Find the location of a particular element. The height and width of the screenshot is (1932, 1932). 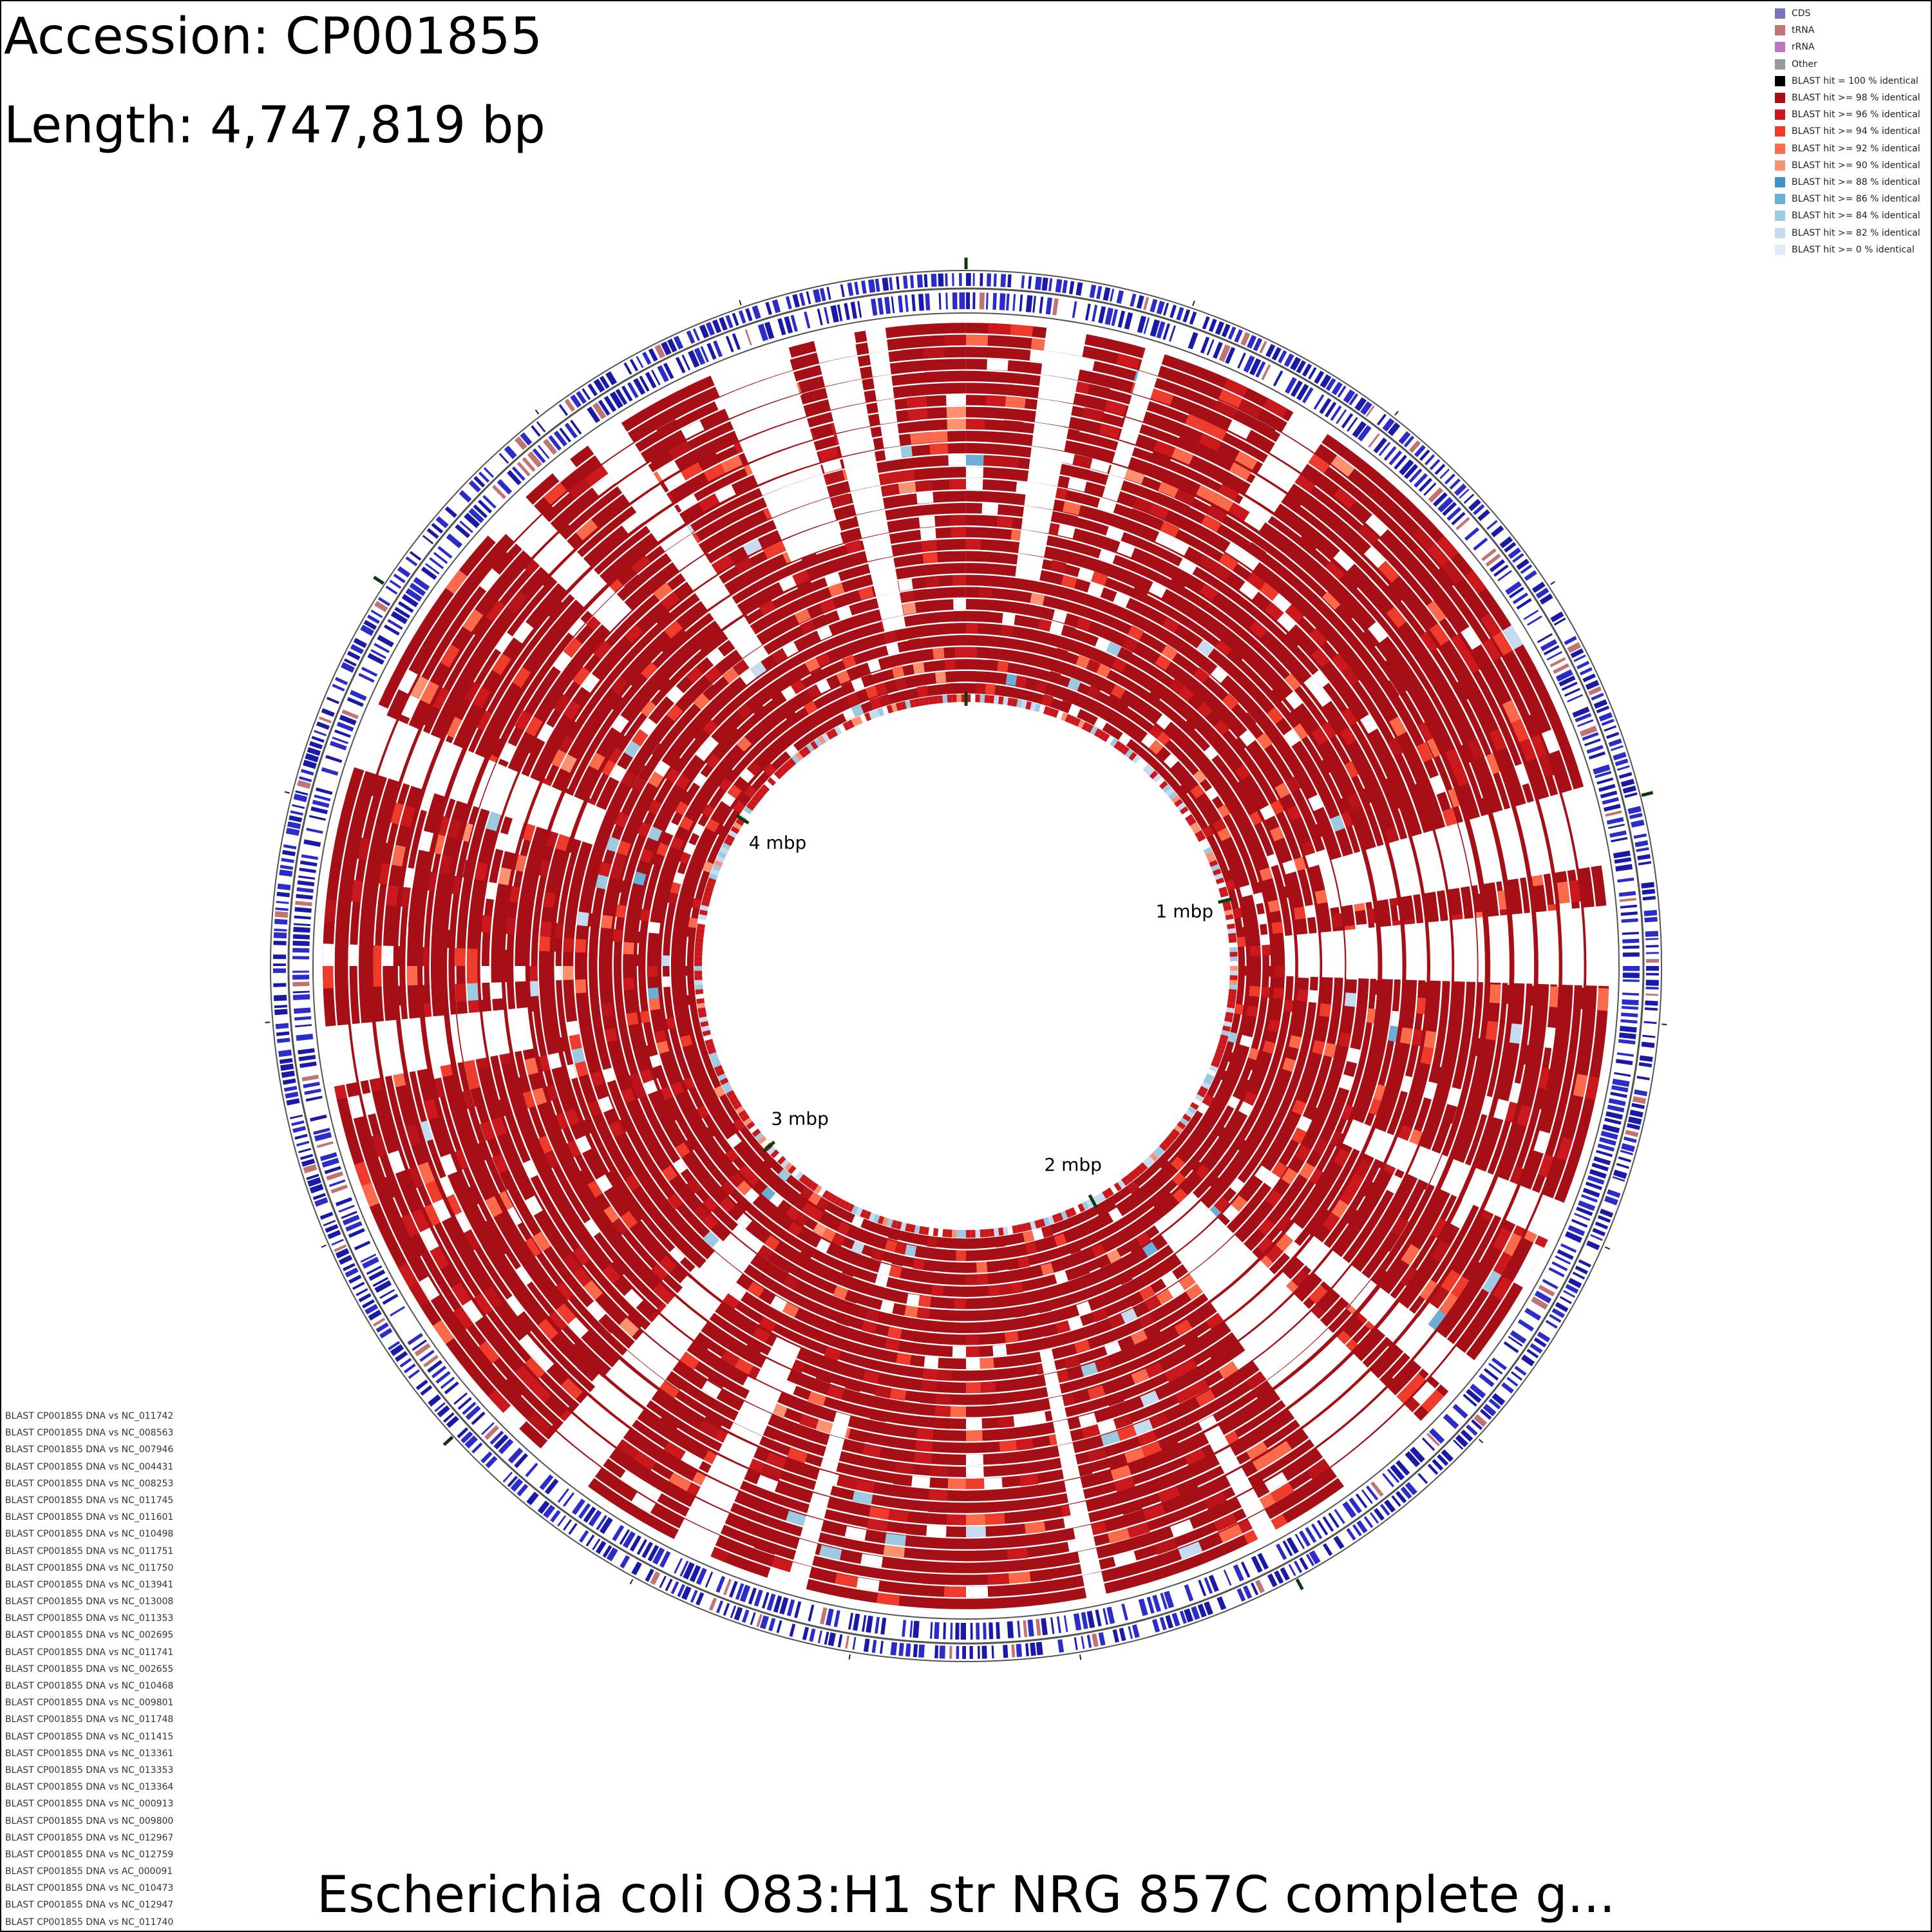

blast-ring is located at coordinates (966, 966).